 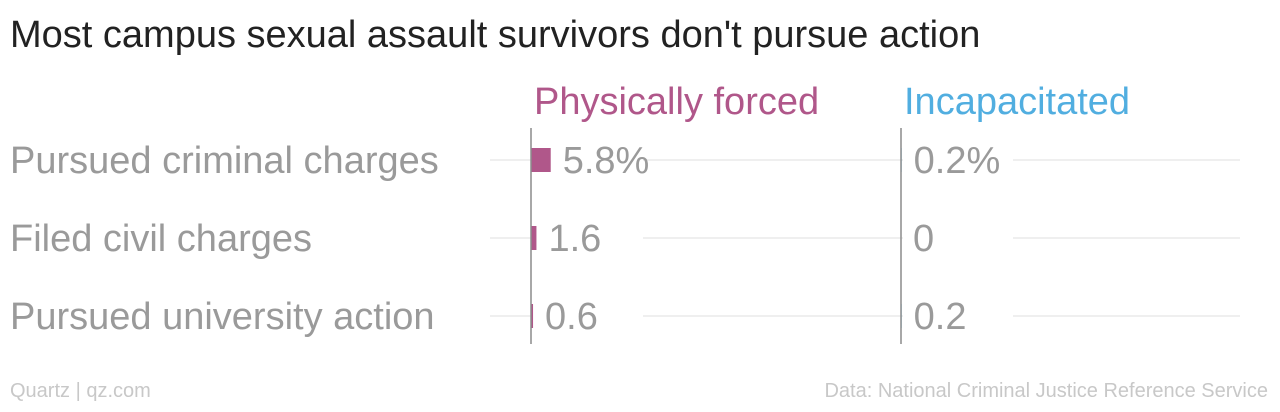 I want to click on credit-text: Quartz | qz.com, so click(x=80, y=391).